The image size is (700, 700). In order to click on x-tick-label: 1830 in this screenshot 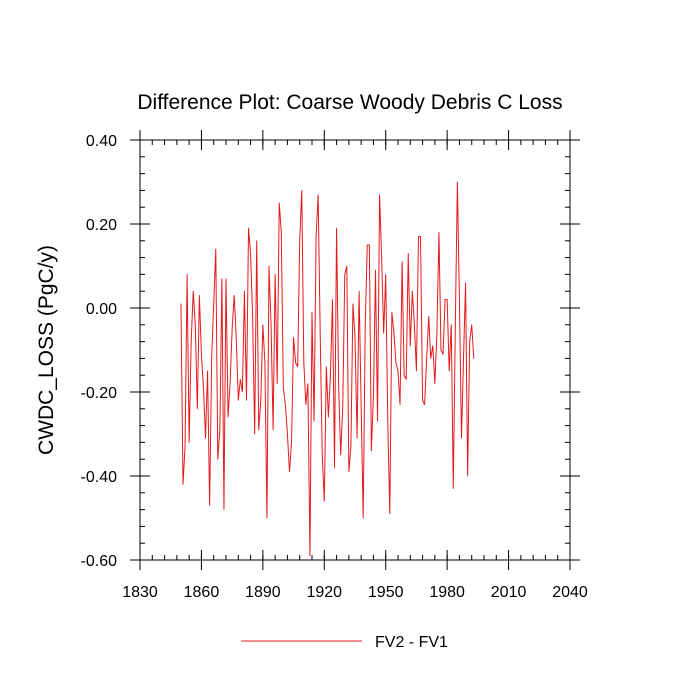, I will do `click(140, 592)`.